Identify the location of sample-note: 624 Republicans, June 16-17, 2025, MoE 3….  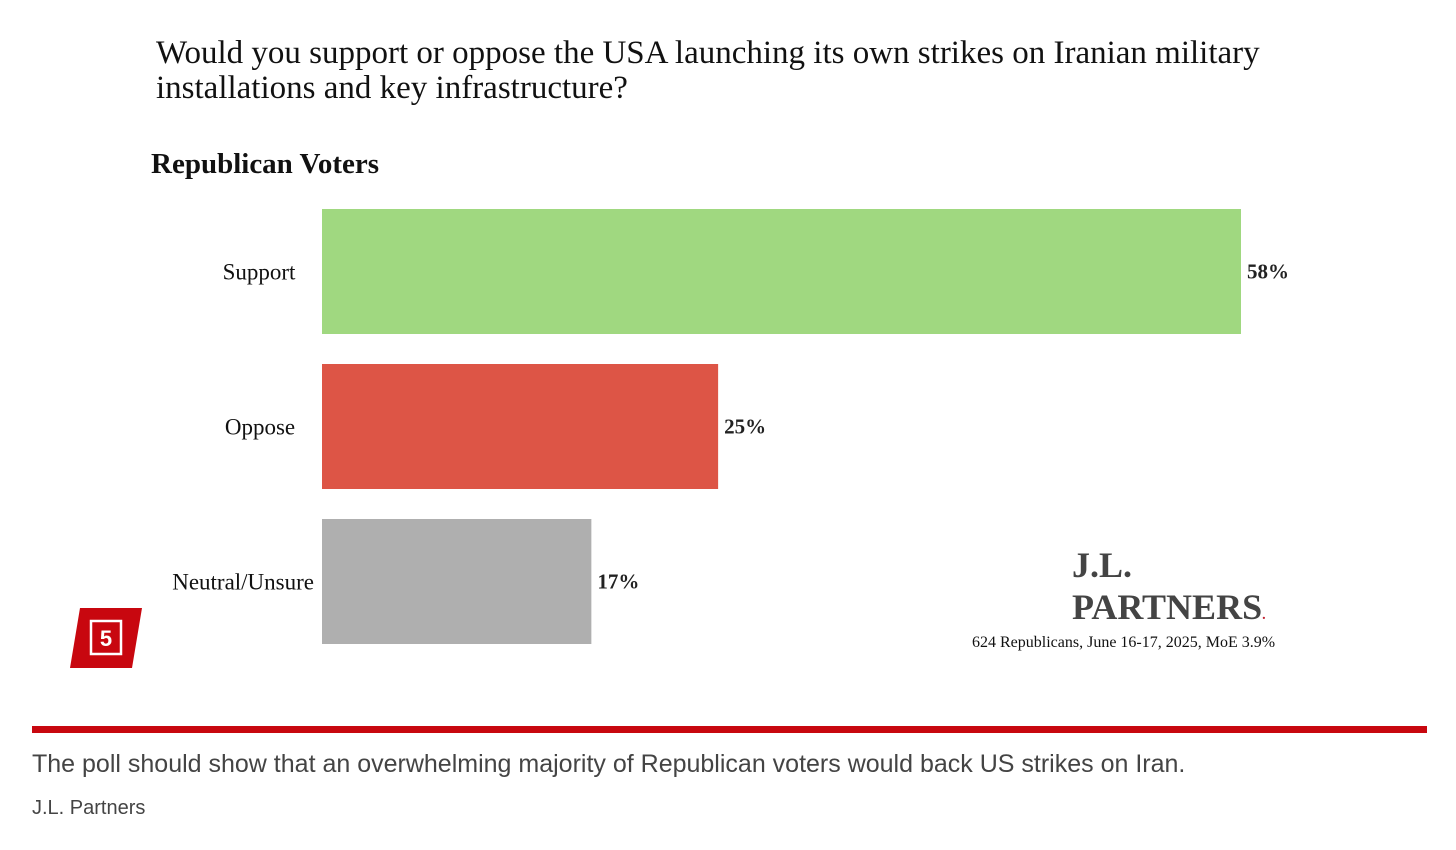
(1124, 642).